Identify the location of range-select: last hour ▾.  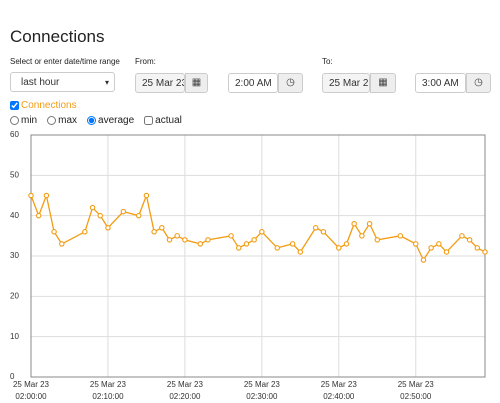
(62, 82).